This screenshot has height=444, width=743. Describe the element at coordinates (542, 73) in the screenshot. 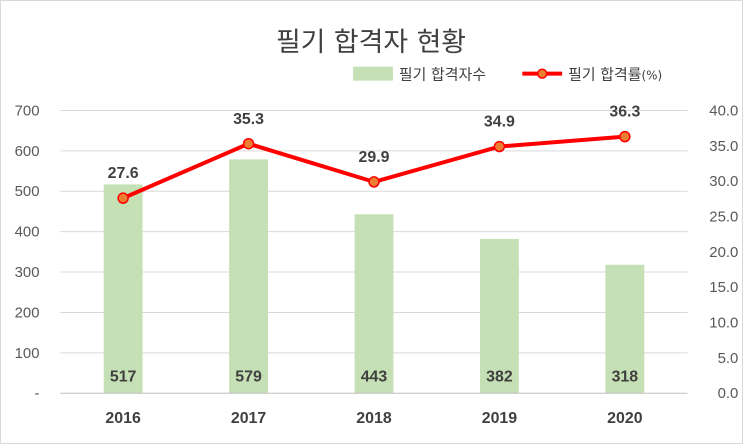

I see `legend-swatch-marker` at that location.